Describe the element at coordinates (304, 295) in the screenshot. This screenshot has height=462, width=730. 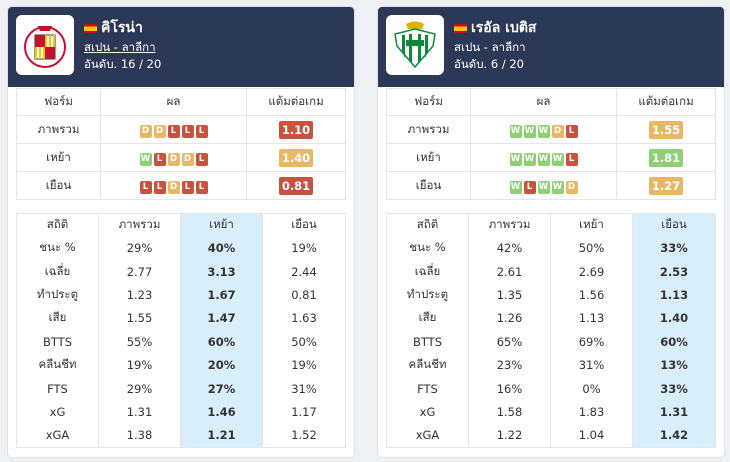
I see `stat-value: 0.81` at that location.